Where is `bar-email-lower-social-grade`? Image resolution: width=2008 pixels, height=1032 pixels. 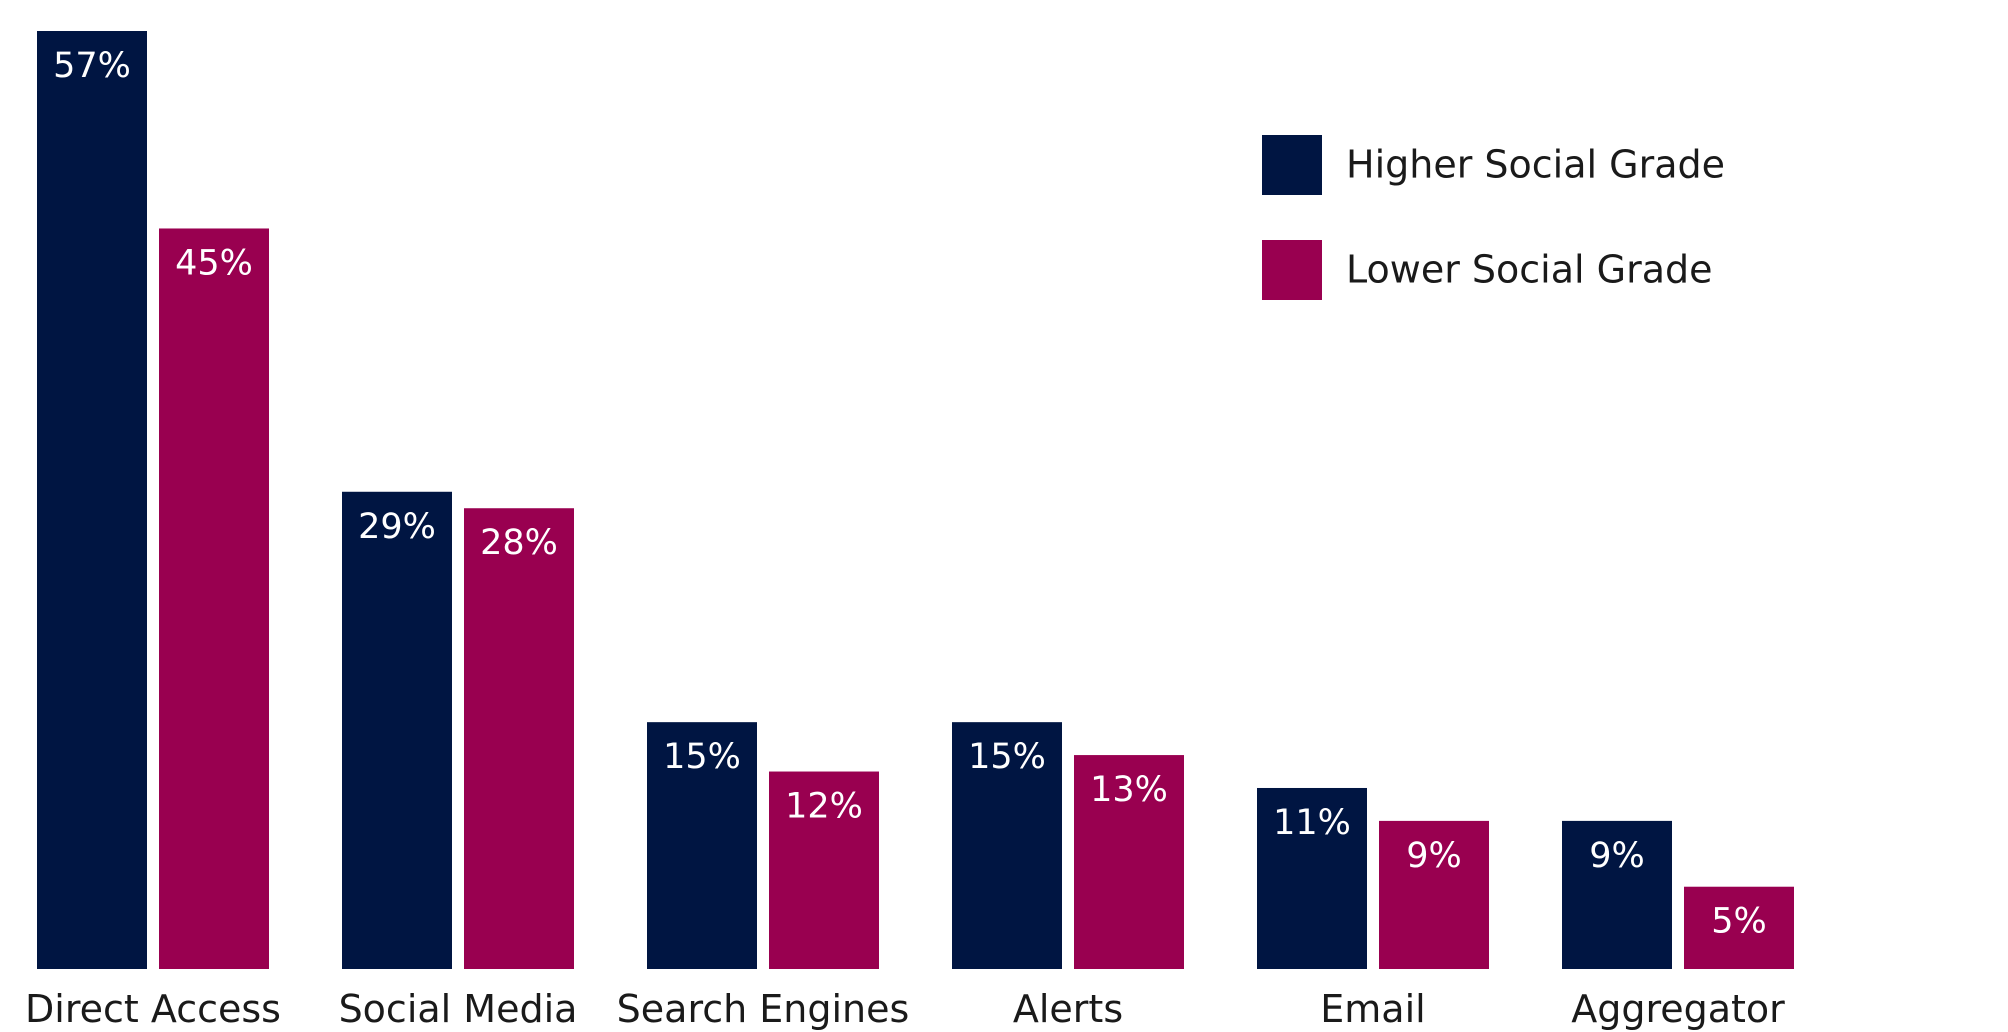 bar-email-lower-social-grade is located at coordinates (1434, 894).